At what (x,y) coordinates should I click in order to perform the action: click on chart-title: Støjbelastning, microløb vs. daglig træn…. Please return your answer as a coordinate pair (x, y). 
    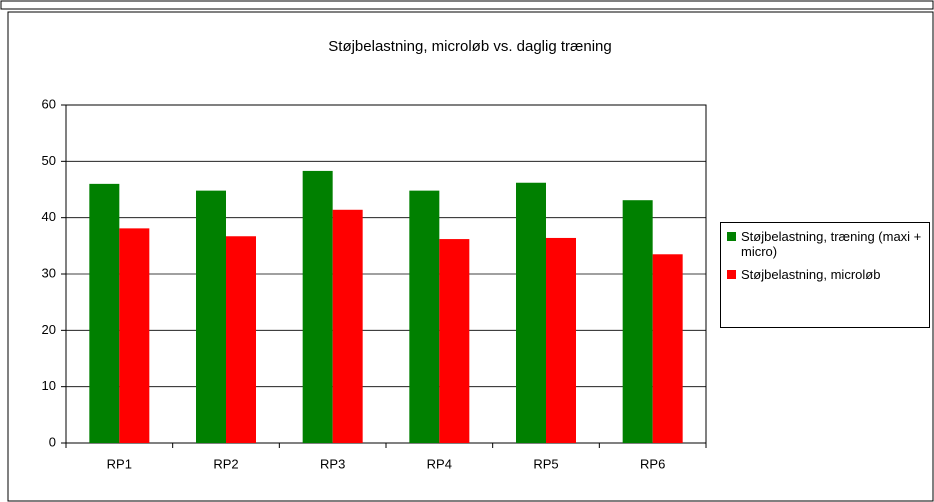
    Looking at the image, I should click on (469, 46).